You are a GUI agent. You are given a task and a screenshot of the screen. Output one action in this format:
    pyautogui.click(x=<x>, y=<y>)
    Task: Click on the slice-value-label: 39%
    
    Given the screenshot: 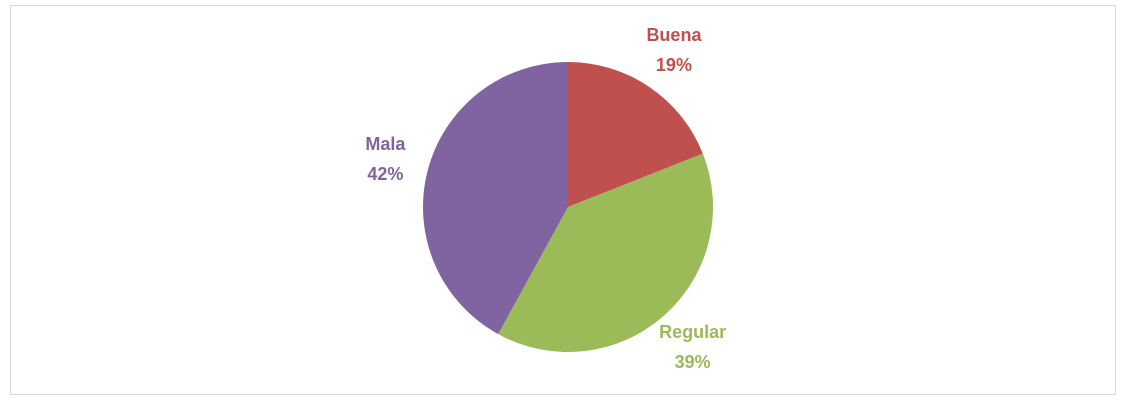 What is the action you would take?
    pyautogui.click(x=693, y=362)
    